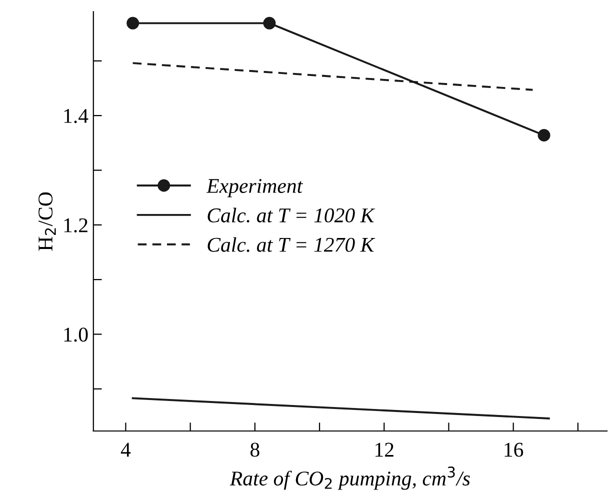  What do you see at coordinates (514, 449) in the screenshot?
I see `x-tick-label: 16` at bounding box center [514, 449].